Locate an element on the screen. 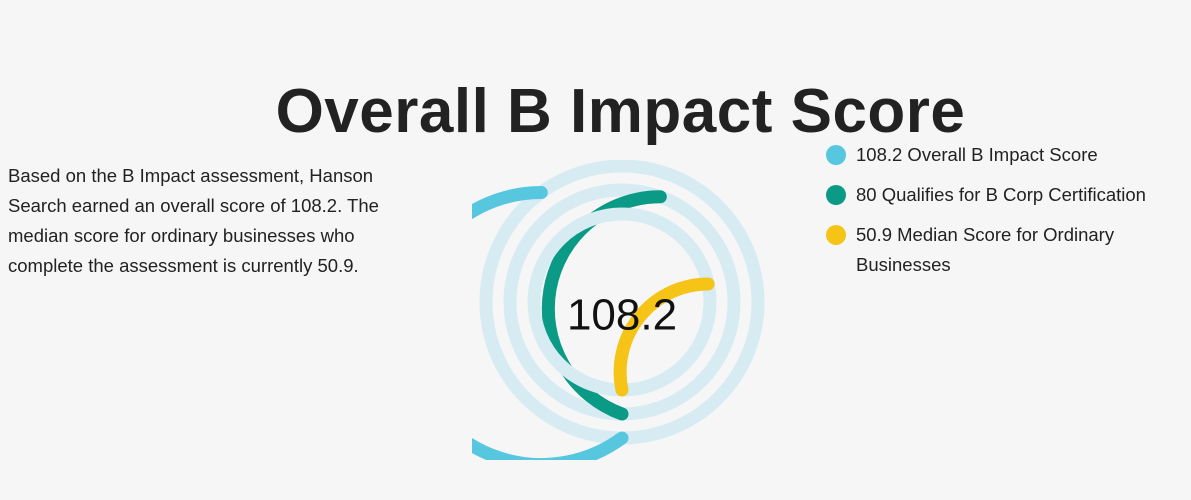 Image resolution: width=1191 pixels, height=500 pixels. legend-item-certification-threshold: 80 Qualifies for B Corp Certification is located at coordinates (1006, 195).